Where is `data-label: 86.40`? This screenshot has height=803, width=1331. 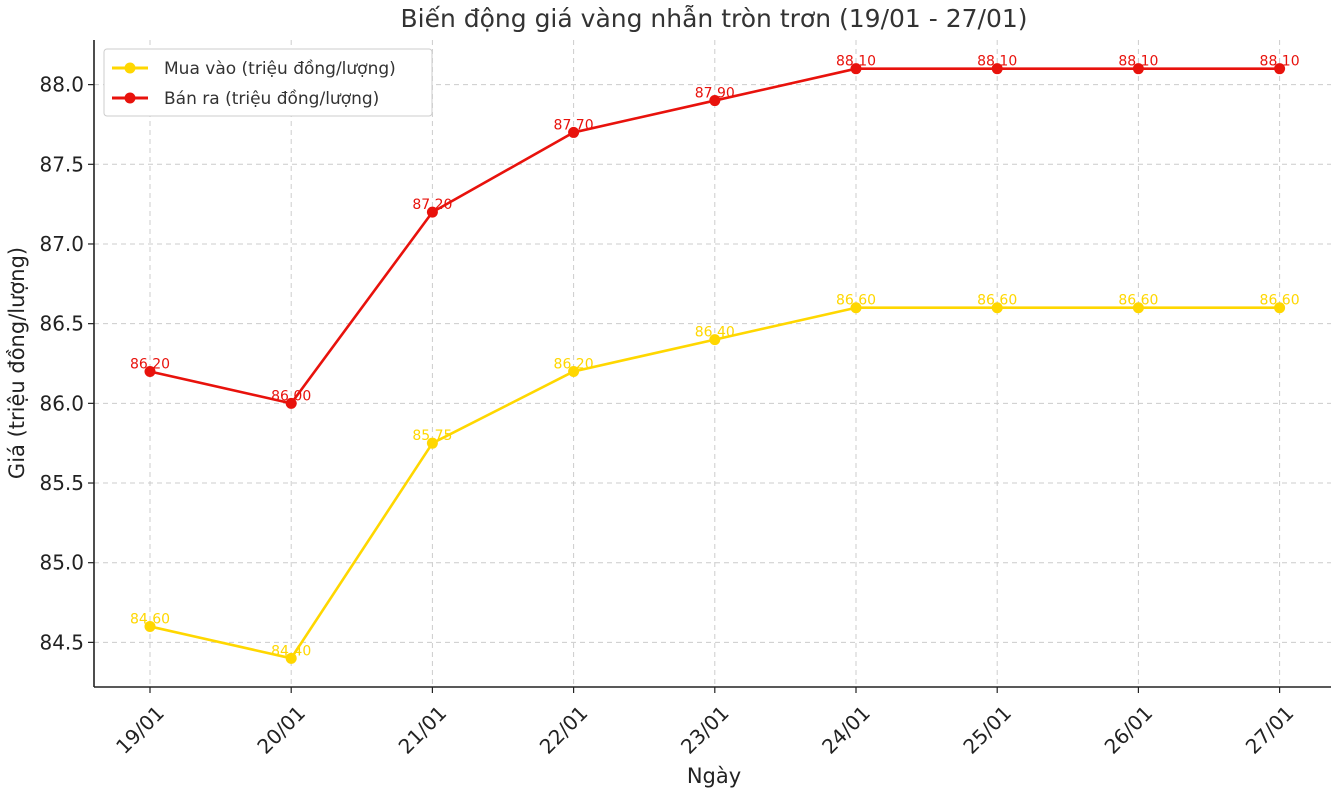 data-label: 86.40 is located at coordinates (715, 333).